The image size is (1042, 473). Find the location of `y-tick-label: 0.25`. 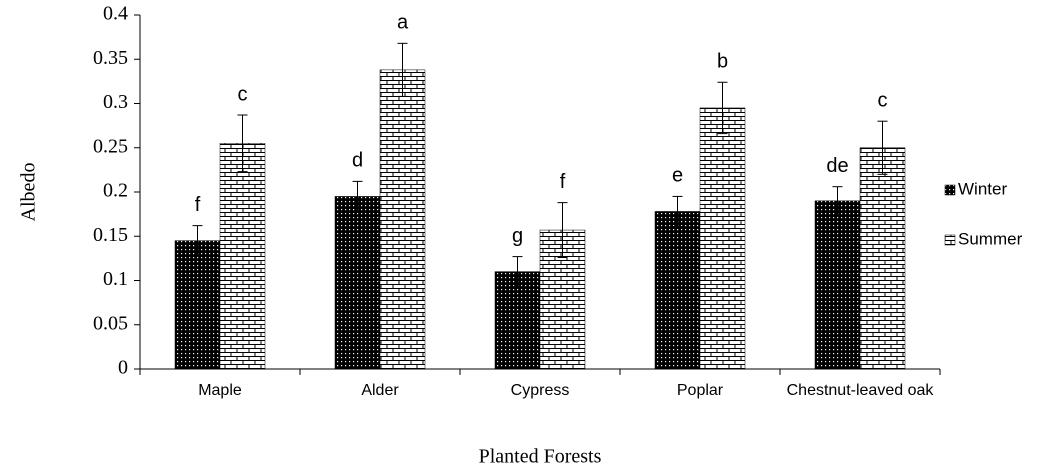

y-tick-label: 0.25 is located at coordinates (110, 146).